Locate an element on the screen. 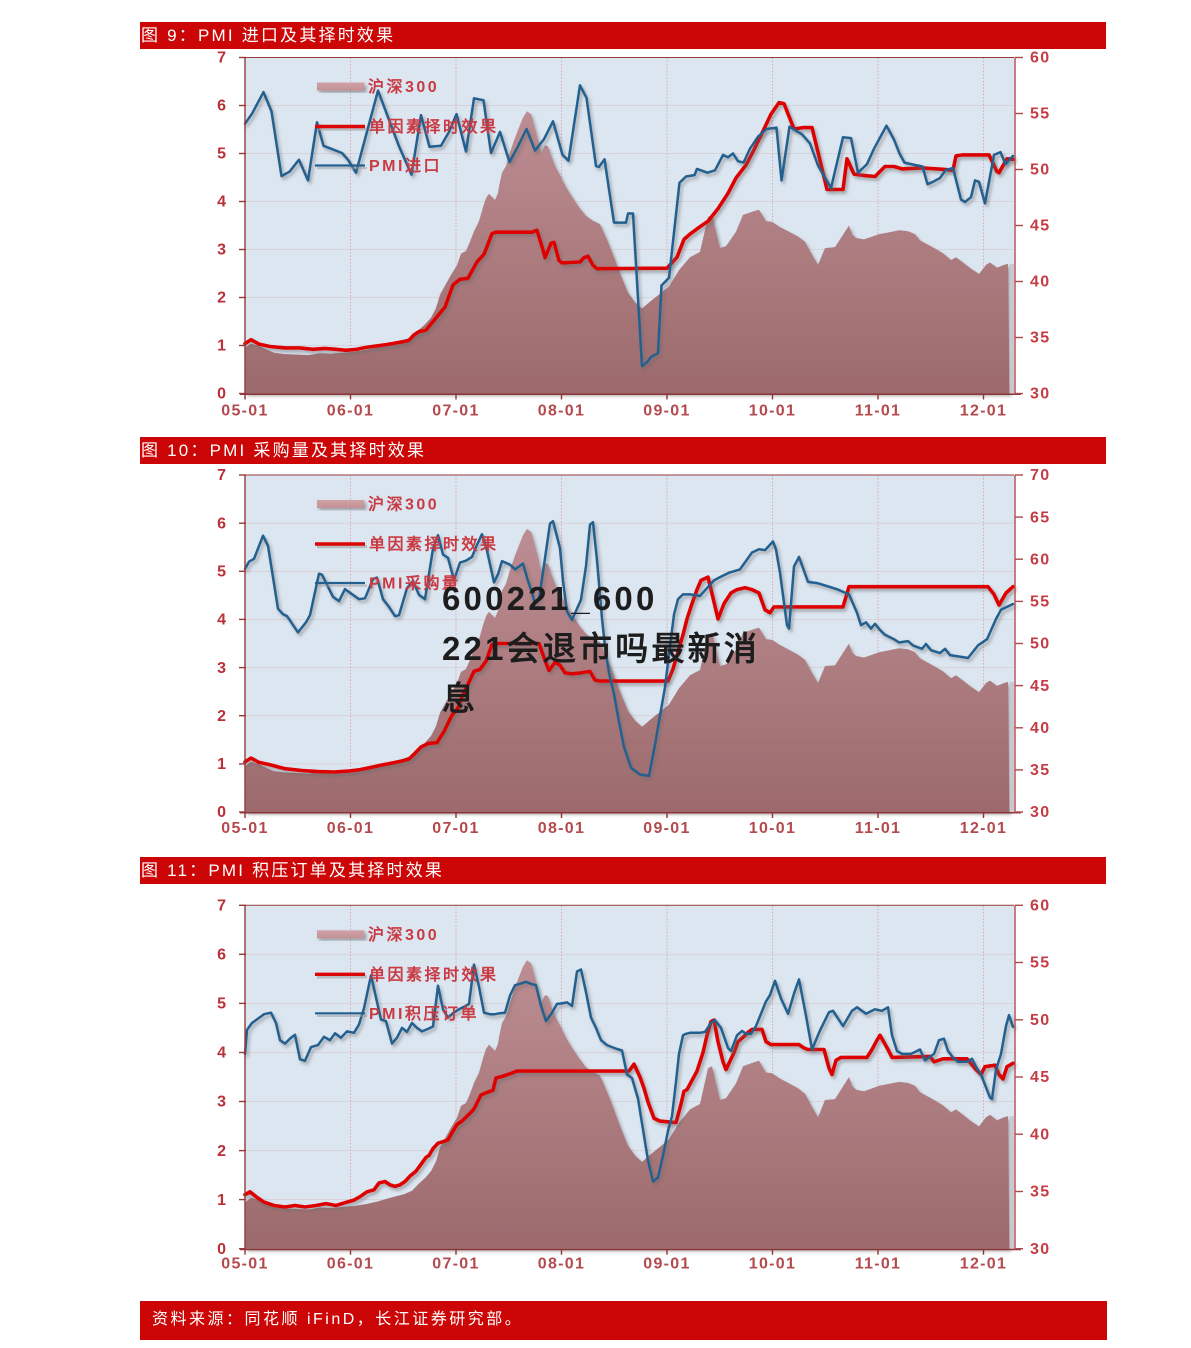 Image resolution: width=1191 pixels, height=1348 pixels. svg-text: PMI采购量 is located at coordinates (414, 583).